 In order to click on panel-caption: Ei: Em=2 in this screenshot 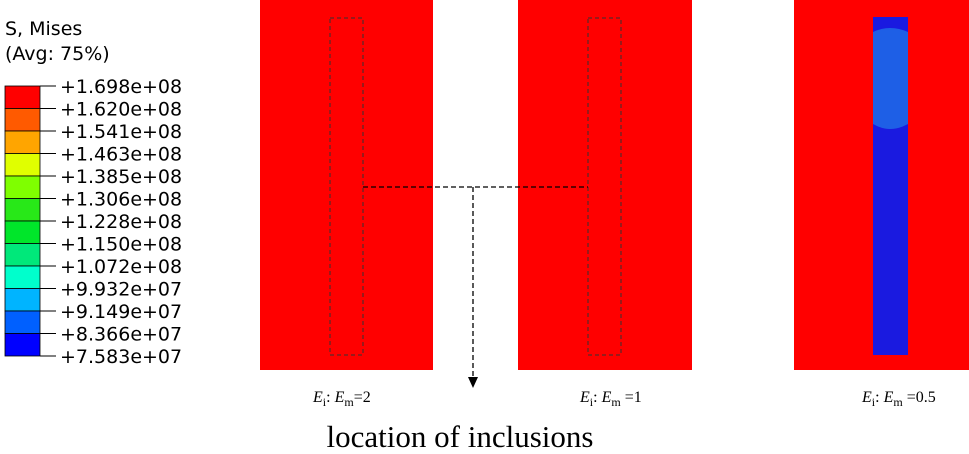, I will do `click(341, 399)`.